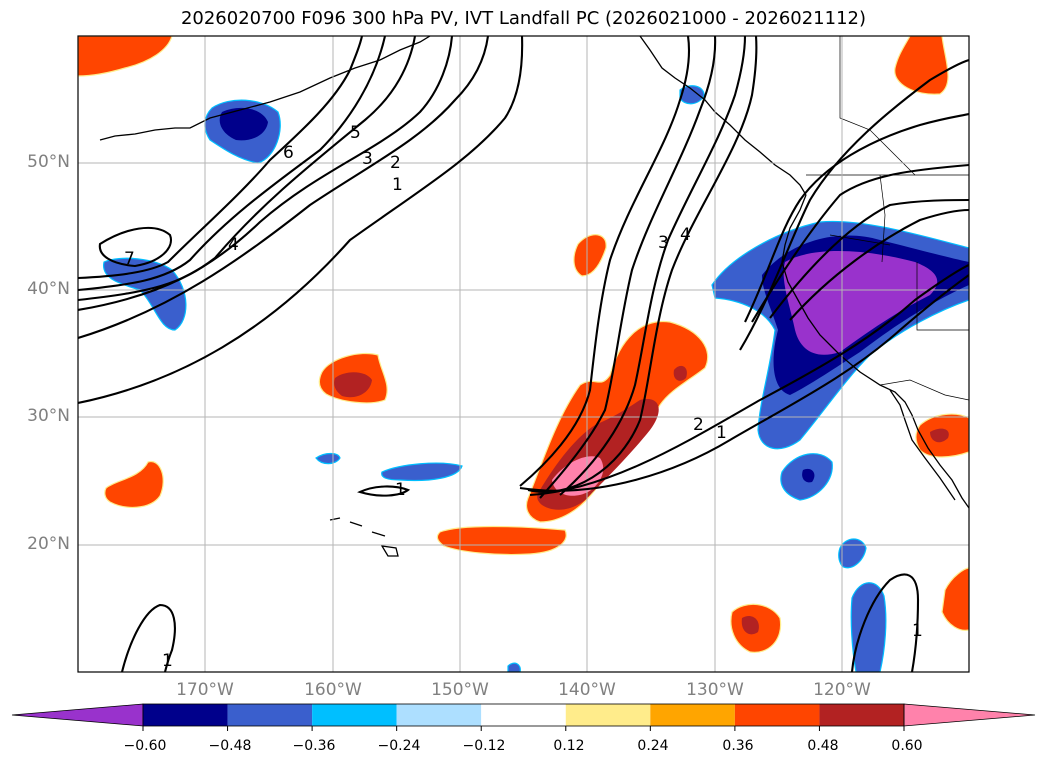  I want to click on colorbar, so click(523, 717).